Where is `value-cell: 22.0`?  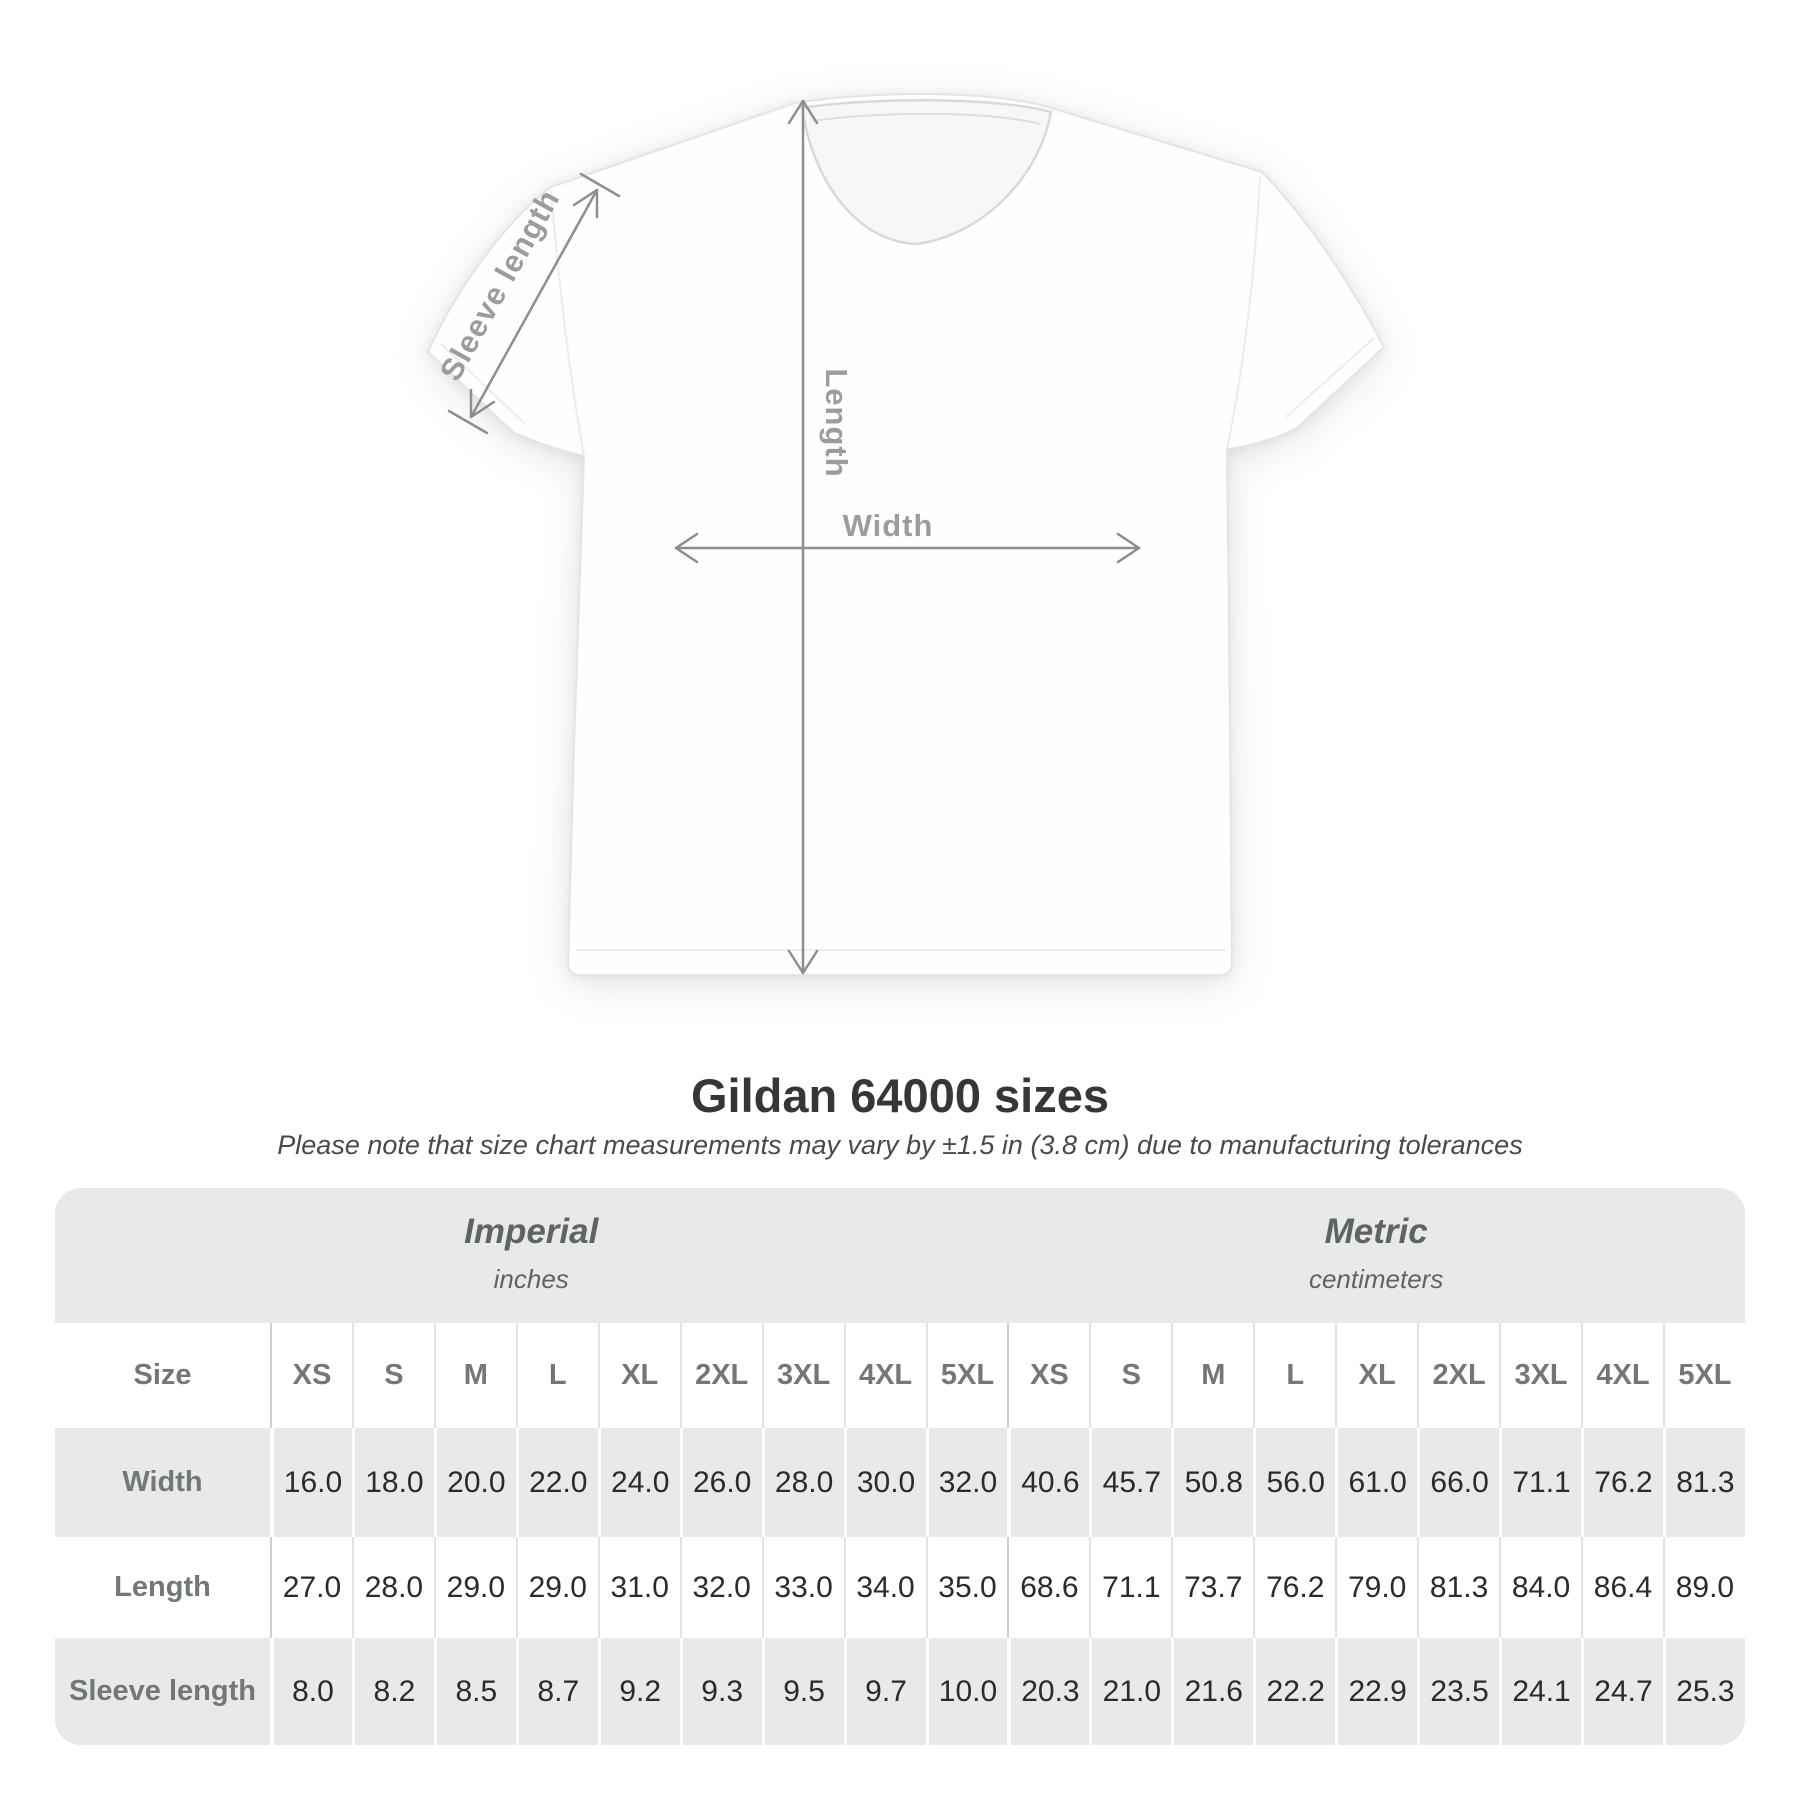 value-cell: 22.0 is located at coordinates (556, 1482).